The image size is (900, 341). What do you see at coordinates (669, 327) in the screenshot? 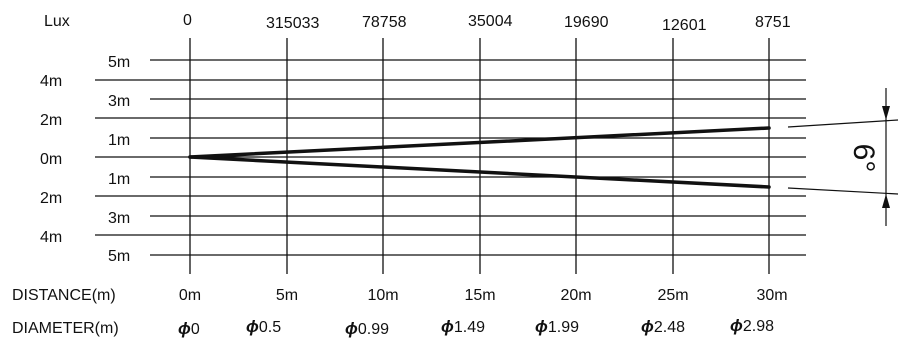
I see `diameter-value-25m: 2.48` at bounding box center [669, 327].